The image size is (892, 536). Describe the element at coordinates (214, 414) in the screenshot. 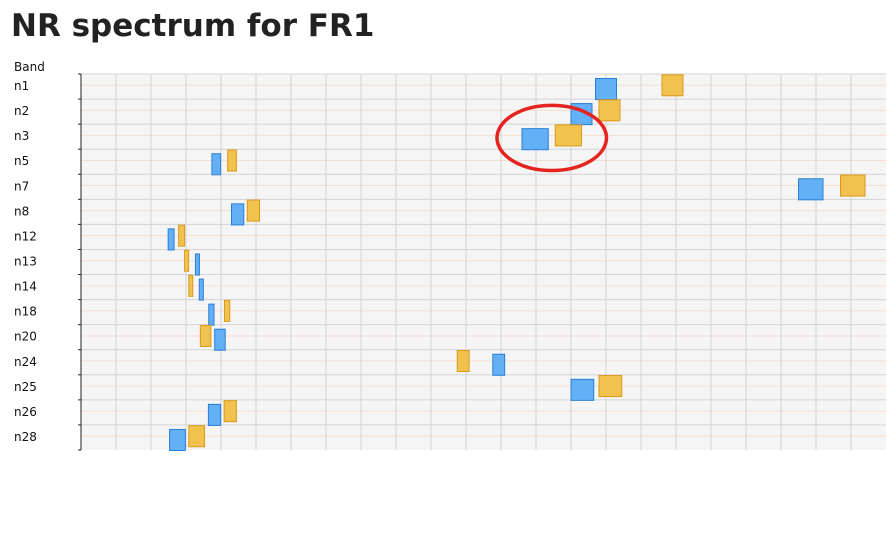

I see `uplink-range-n26` at that location.